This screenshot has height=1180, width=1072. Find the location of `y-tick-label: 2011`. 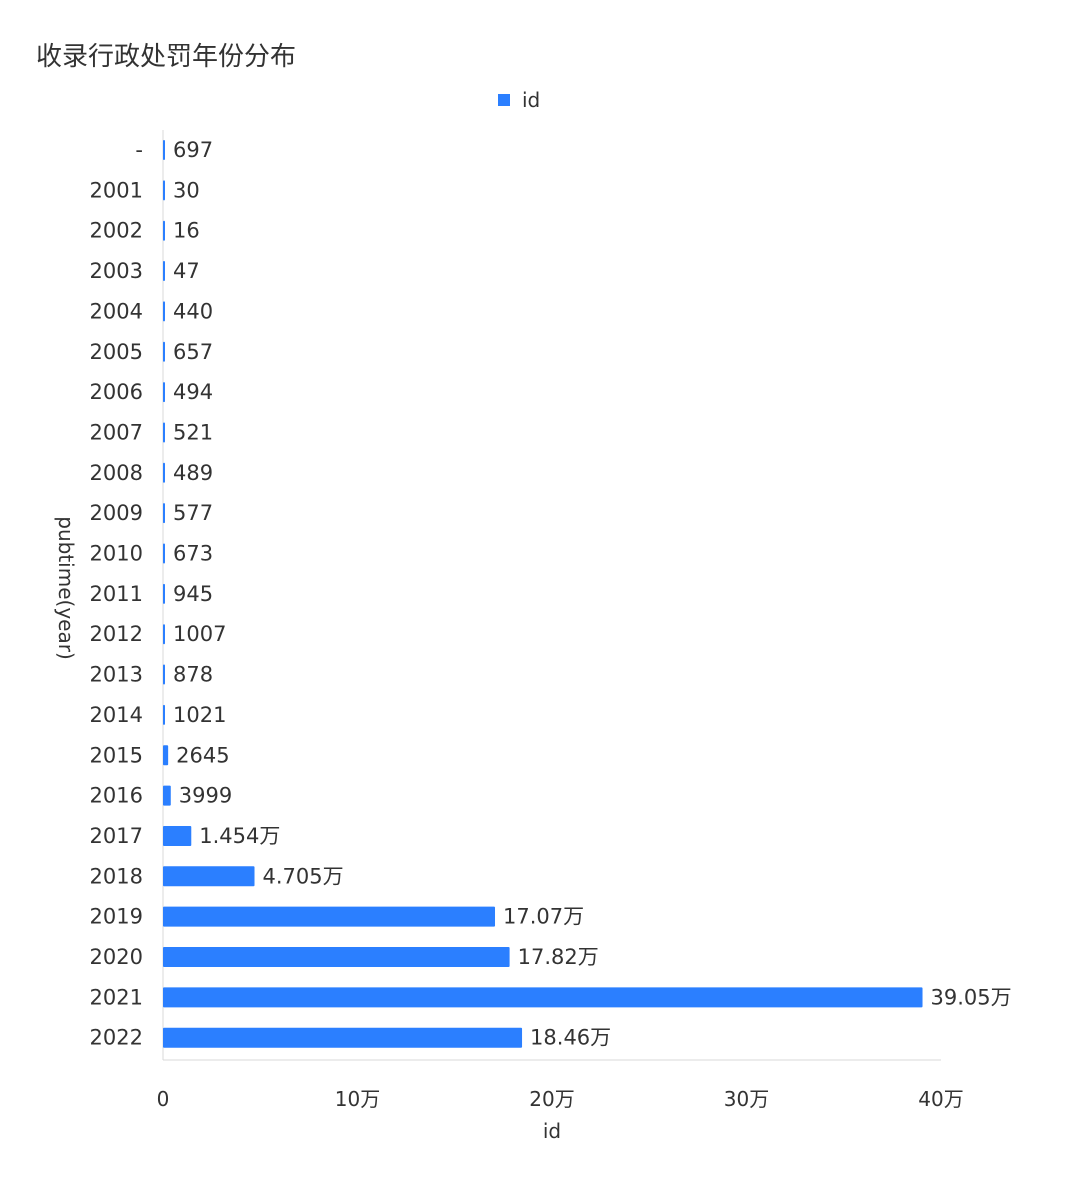

y-tick-label: 2011 is located at coordinates (116, 594).